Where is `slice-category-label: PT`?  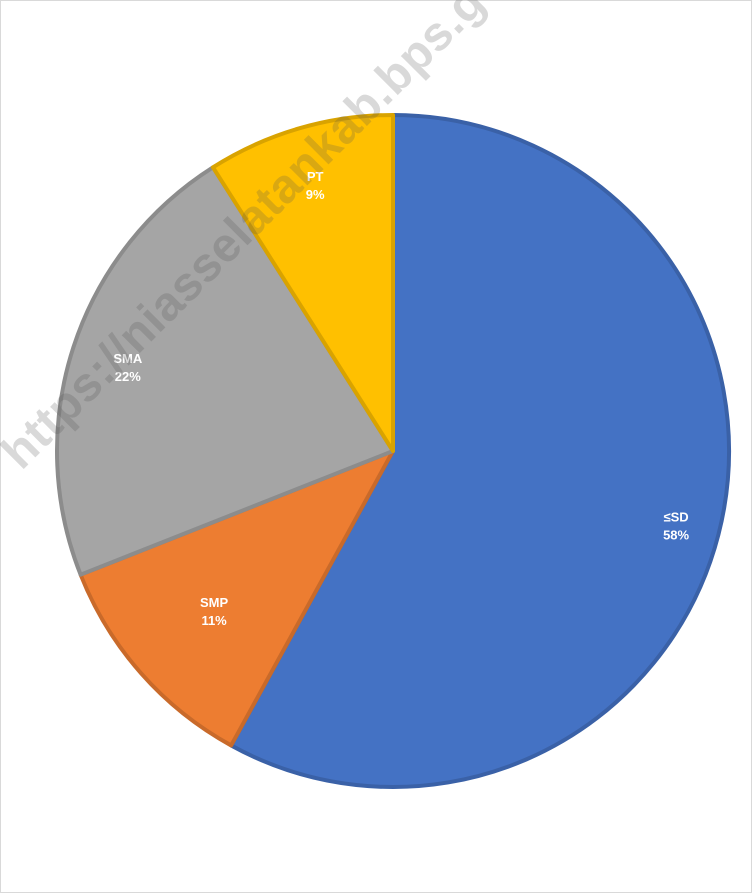
slice-category-label: PT is located at coordinates (315, 176).